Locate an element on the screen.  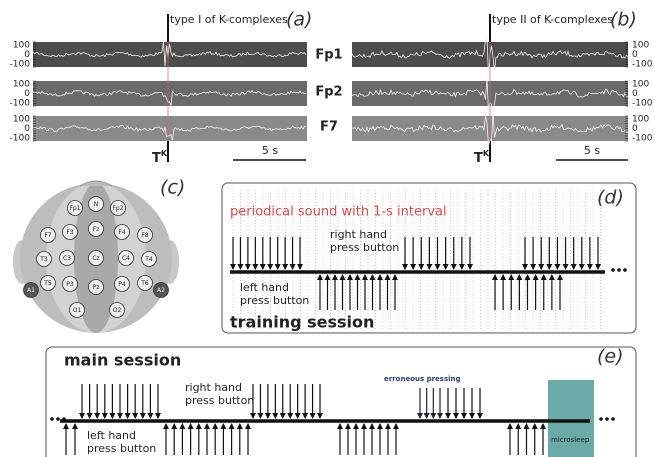
electrode-label: Fz is located at coordinates (96, 229).